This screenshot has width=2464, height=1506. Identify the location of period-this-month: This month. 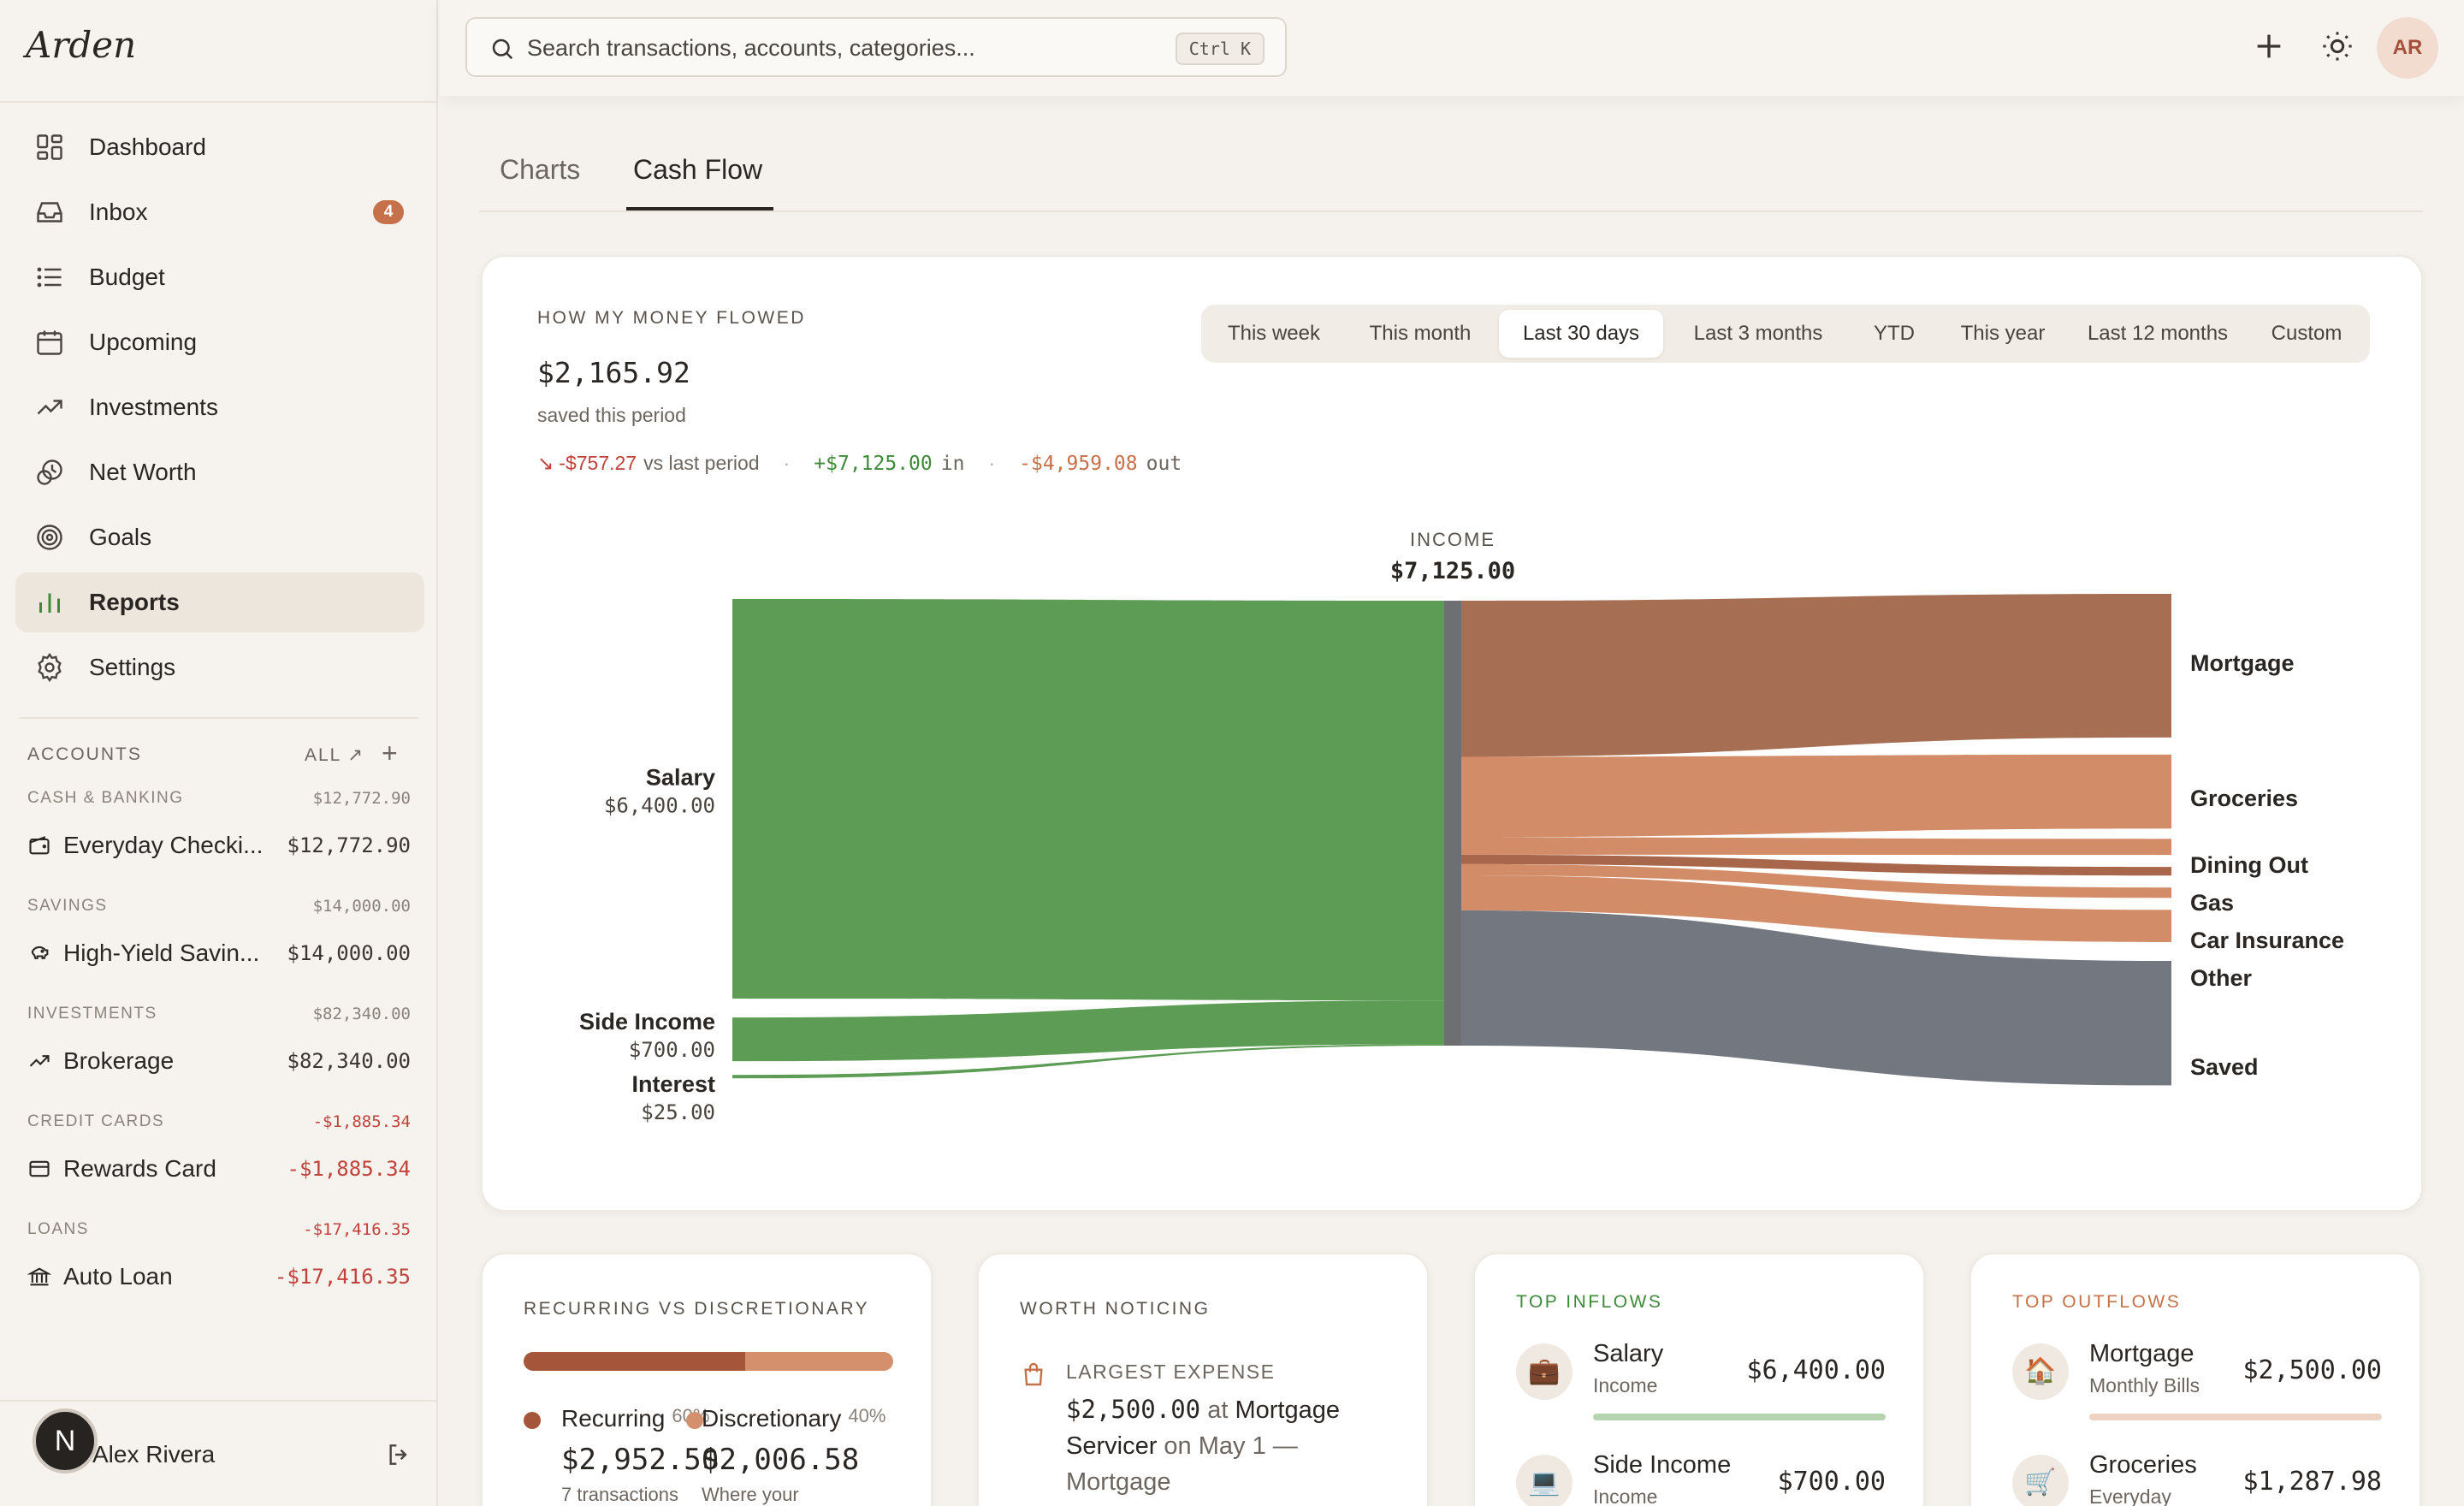
(1420, 334).